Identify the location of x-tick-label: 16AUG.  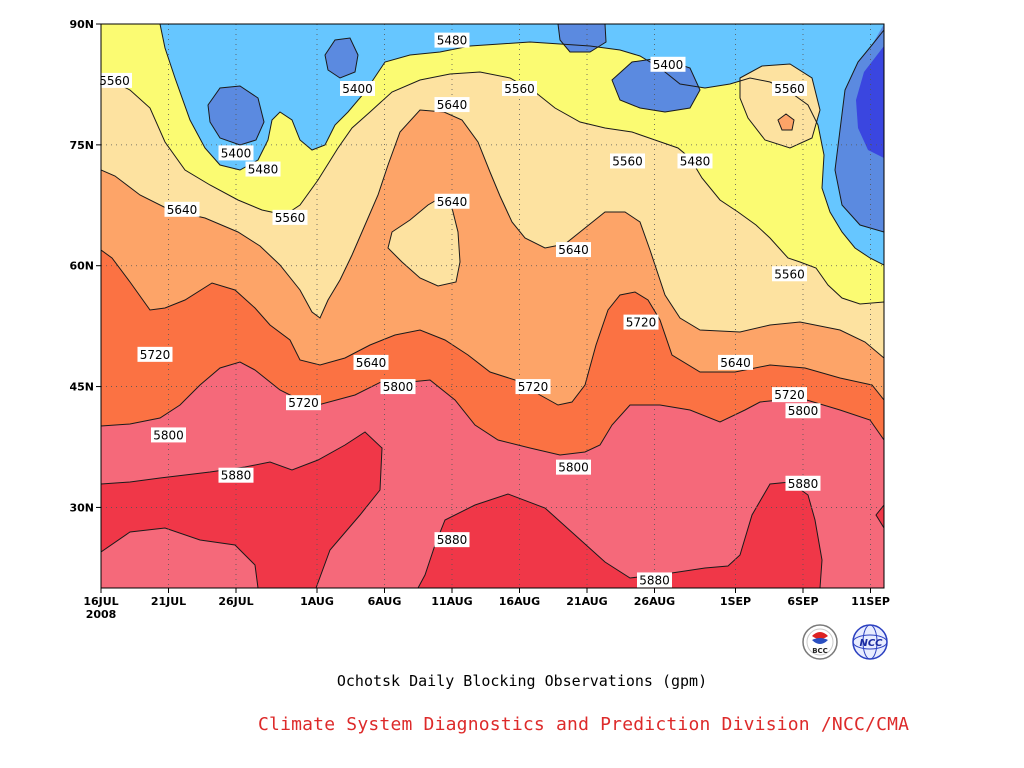
(519, 601).